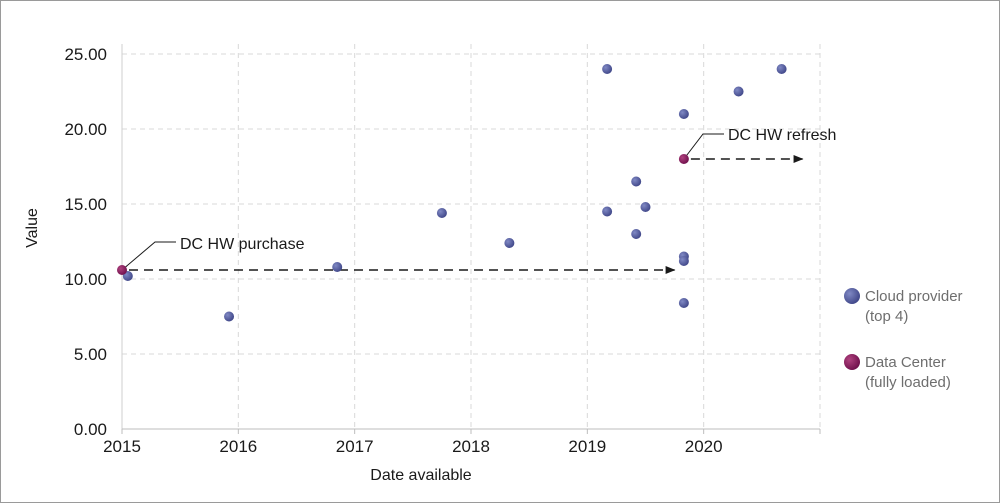  I want to click on x-tick-label: 2019, so click(587, 446).